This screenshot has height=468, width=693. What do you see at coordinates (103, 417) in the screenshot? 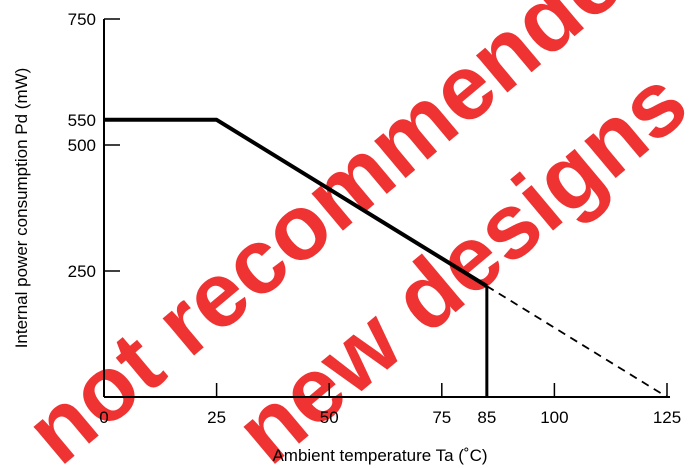
I see `x-tick-label: 0` at bounding box center [103, 417].